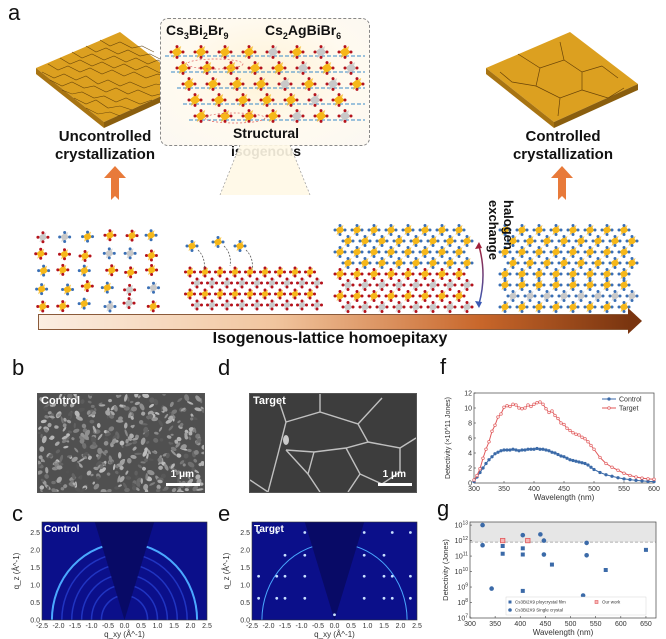  What do you see at coordinates (551, 564) in the screenshot?
I see `data-point-polycrystal-film` at bounding box center [551, 564].